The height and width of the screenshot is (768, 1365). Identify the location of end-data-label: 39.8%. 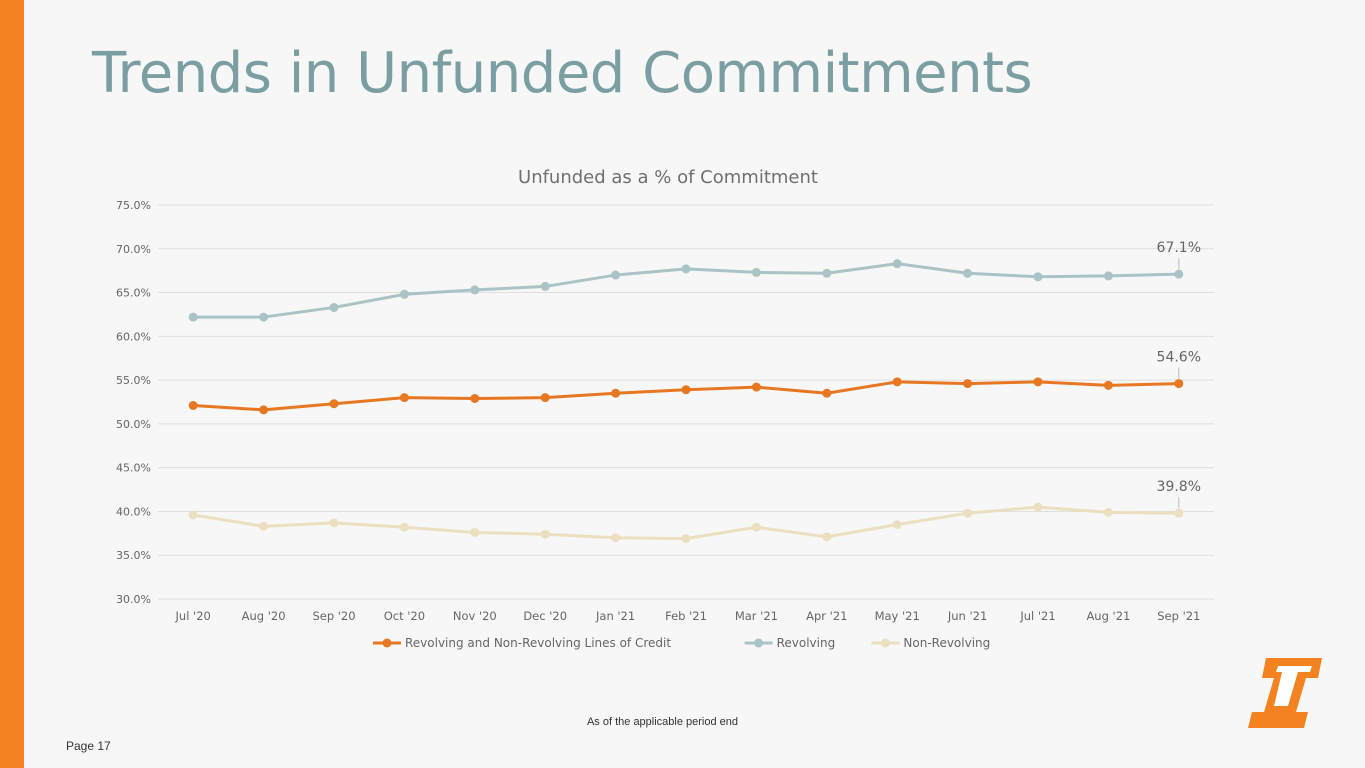
(1179, 487).